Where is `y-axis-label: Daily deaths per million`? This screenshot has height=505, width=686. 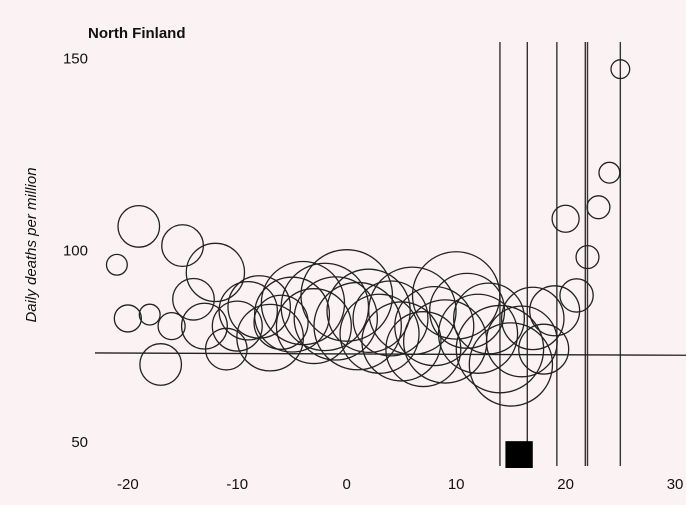
y-axis-label: Daily deaths per million is located at coordinates (31, 244).